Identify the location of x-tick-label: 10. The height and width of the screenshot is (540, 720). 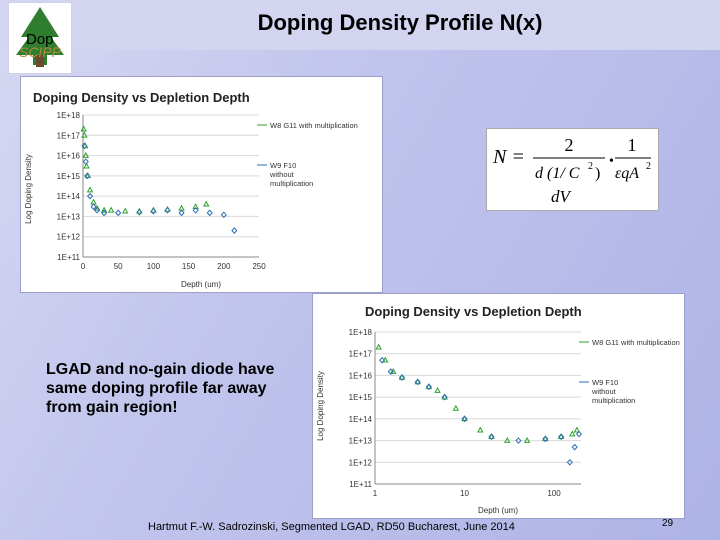
(464, 493).